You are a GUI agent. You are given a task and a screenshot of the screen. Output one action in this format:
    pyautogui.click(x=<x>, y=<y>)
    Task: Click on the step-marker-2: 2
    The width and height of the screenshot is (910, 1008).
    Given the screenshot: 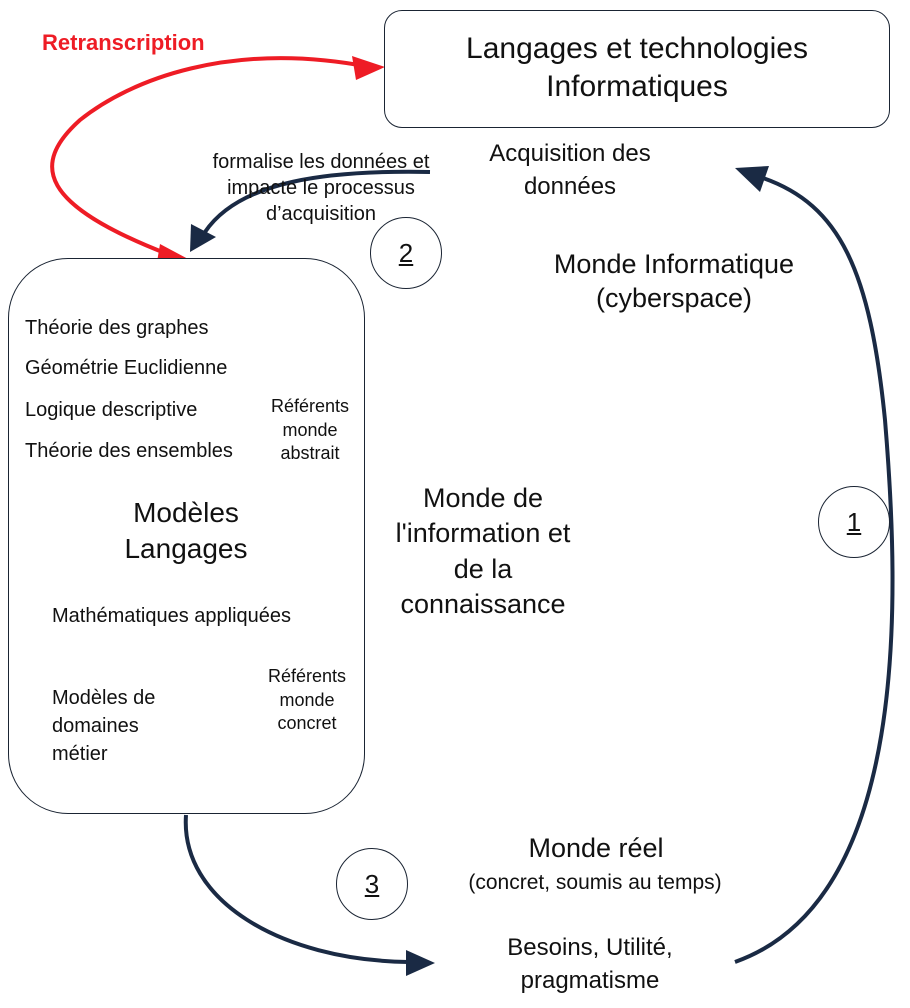 What is the action you would take?
    pyautogui.click(x=406, y=253)
    